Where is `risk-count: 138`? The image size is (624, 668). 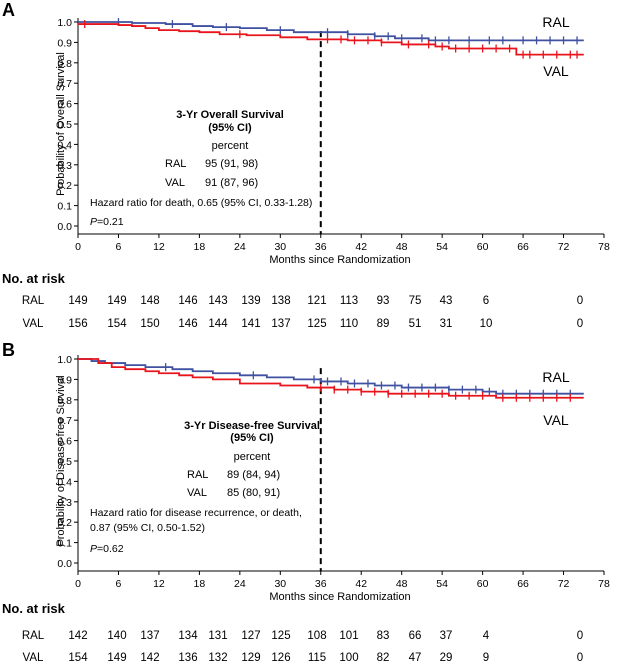 risk-count: 138 is located at coordinates (280, 301).